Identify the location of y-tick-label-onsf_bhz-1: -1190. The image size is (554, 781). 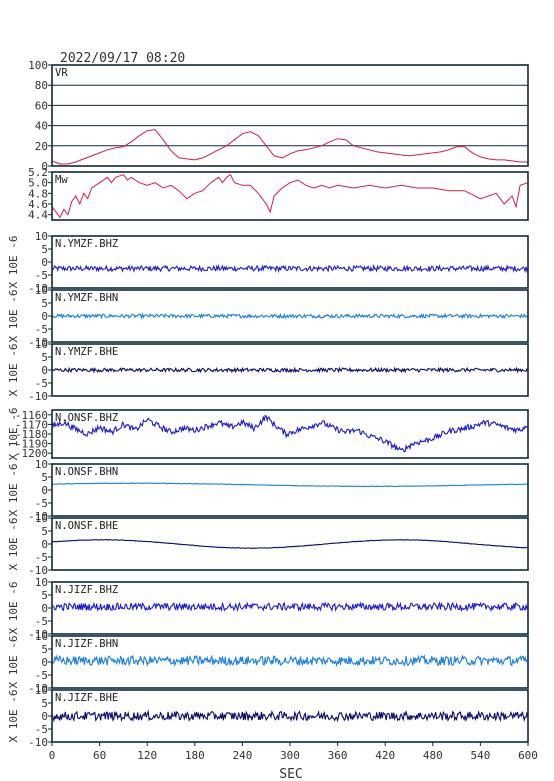
(31, 444).